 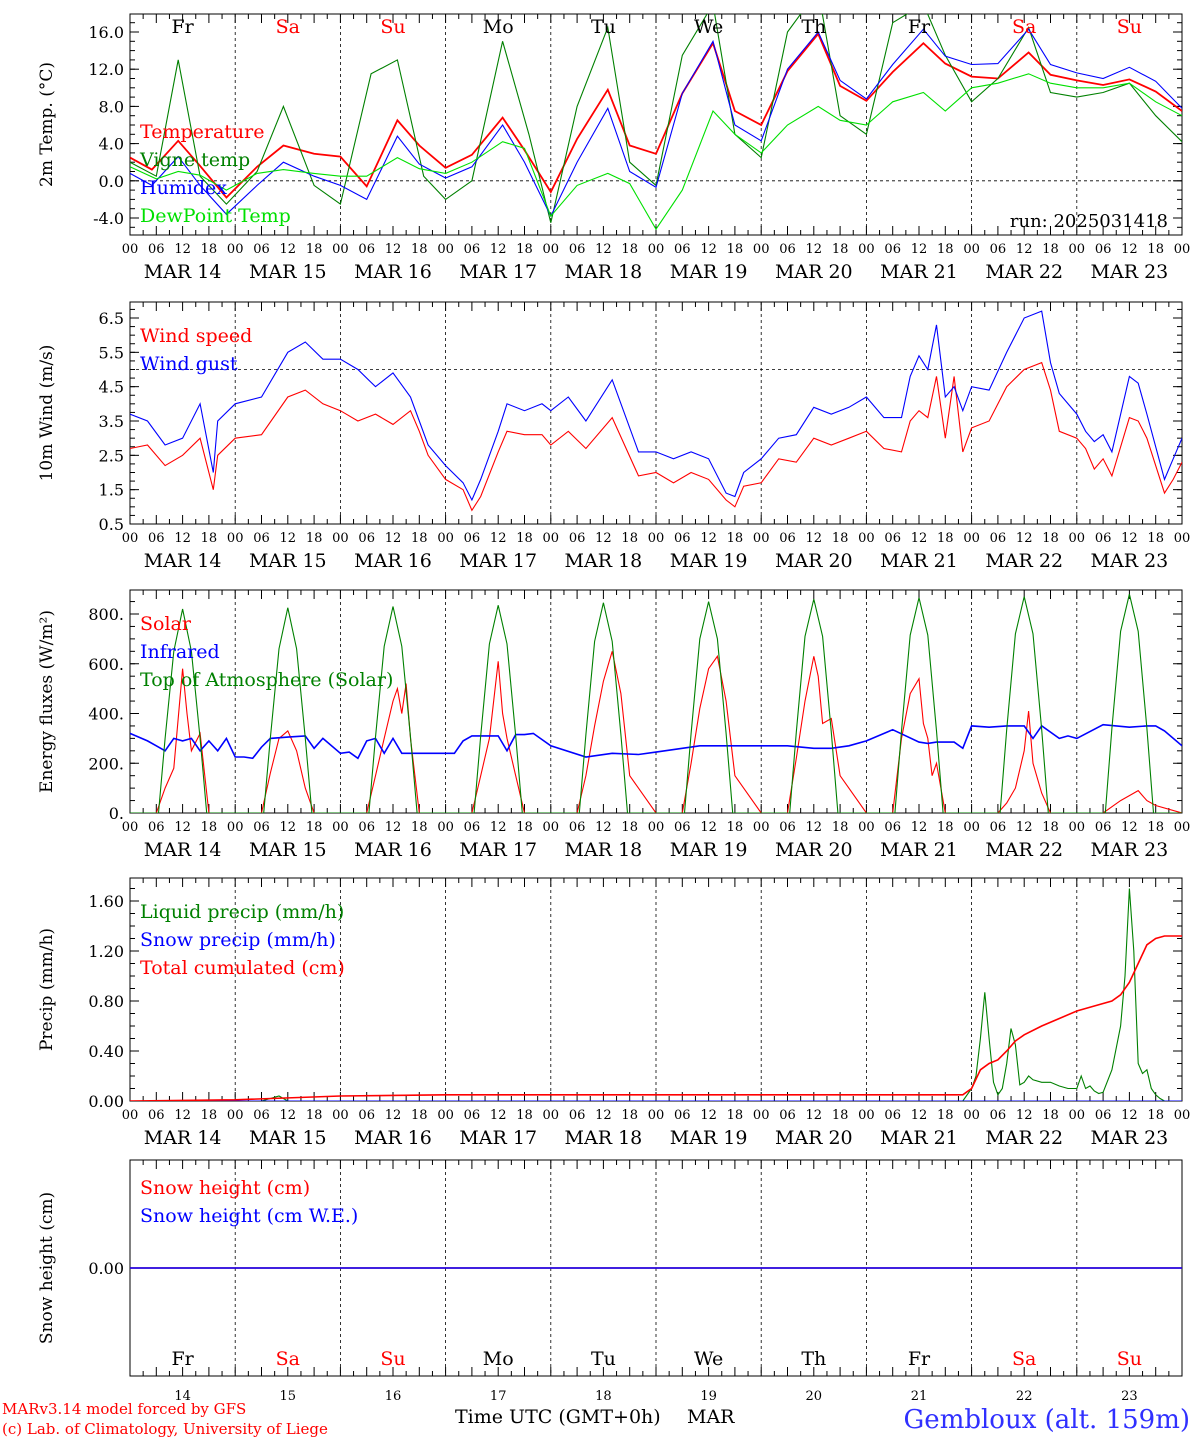 What do you see at coordinates (1130, 272) in the screenshot?
I see `date-label: MAR 23` at bounding box center [1130, 272].